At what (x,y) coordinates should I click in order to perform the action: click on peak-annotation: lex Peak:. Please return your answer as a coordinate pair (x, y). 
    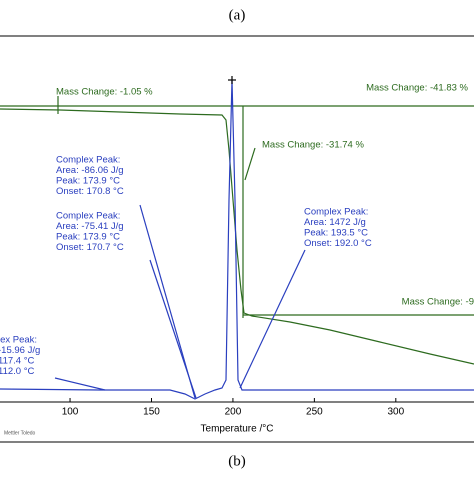
    Looking at the image, I should click on (18, 340).